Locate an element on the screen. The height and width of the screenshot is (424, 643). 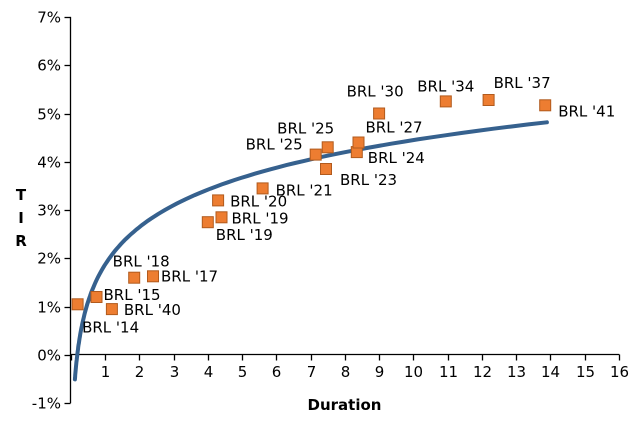
x-axis-tick-label: 11 is located at coordinates (448, 372).